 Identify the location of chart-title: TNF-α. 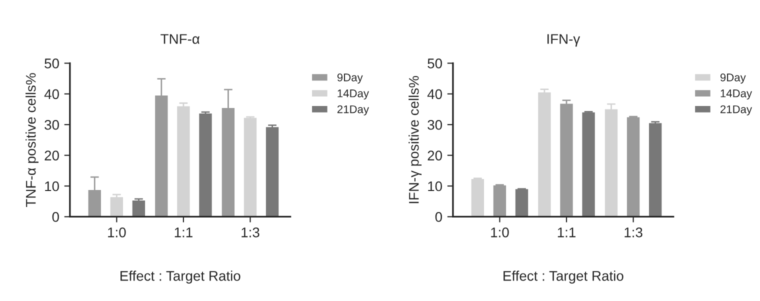
(180, 39).